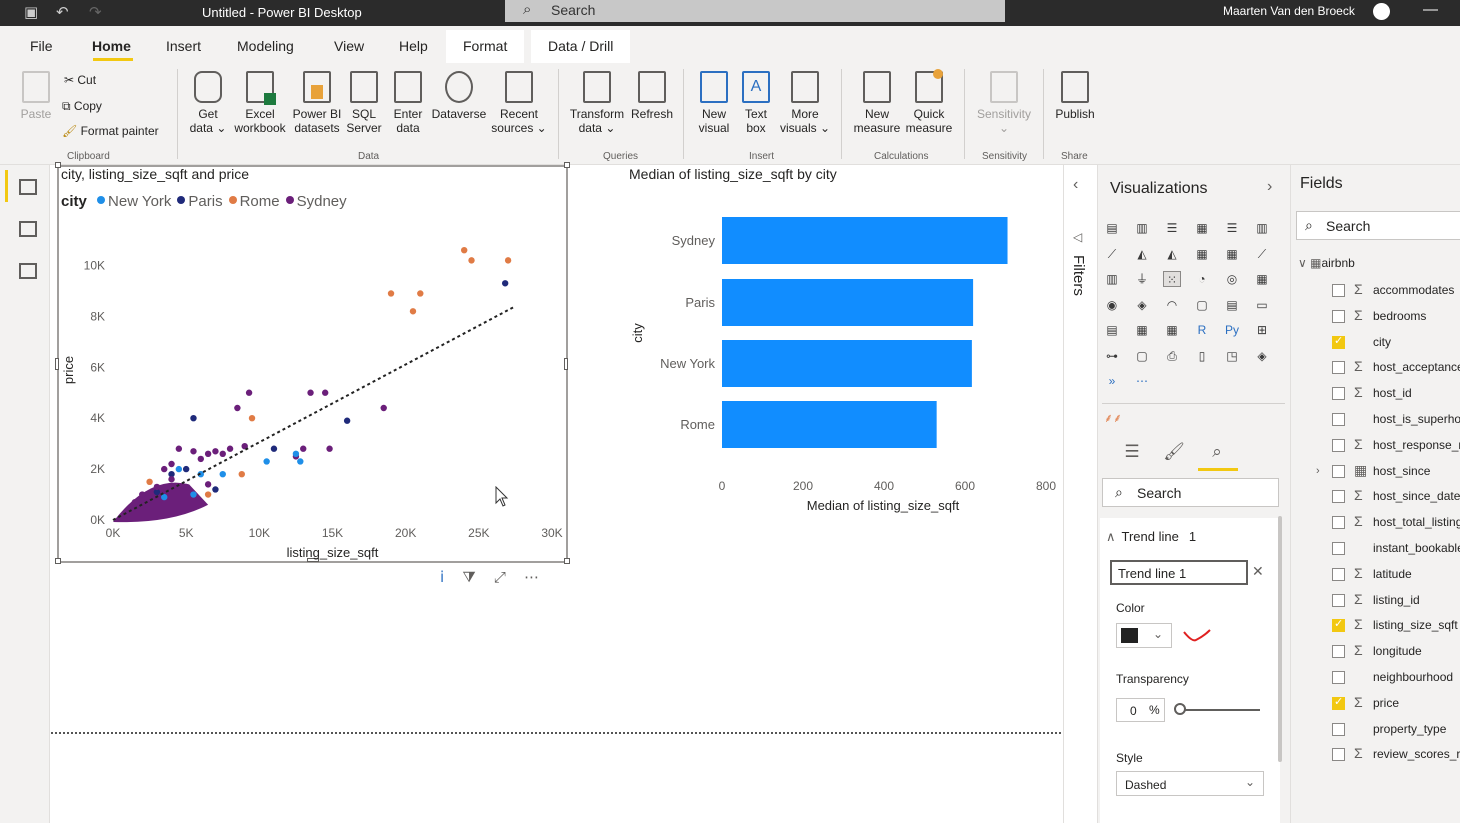  Describe the element at coordinates (1142, 330) in the screenshot. I see `table-visual-icon: ▦` at that location.